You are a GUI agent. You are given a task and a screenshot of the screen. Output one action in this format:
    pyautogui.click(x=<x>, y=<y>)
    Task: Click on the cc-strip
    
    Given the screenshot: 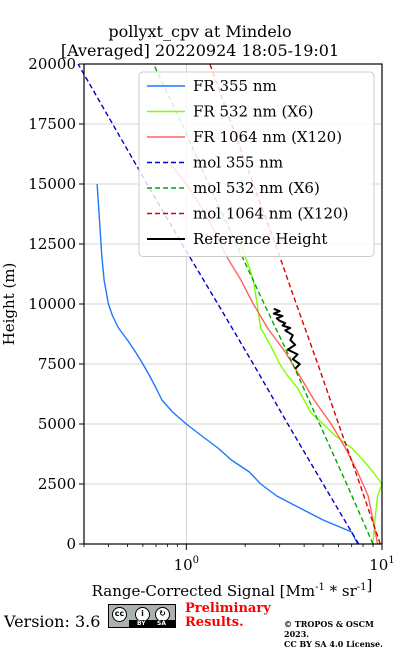 What is the action you would take?
    pyautogui.click(x=152, y=623)
    